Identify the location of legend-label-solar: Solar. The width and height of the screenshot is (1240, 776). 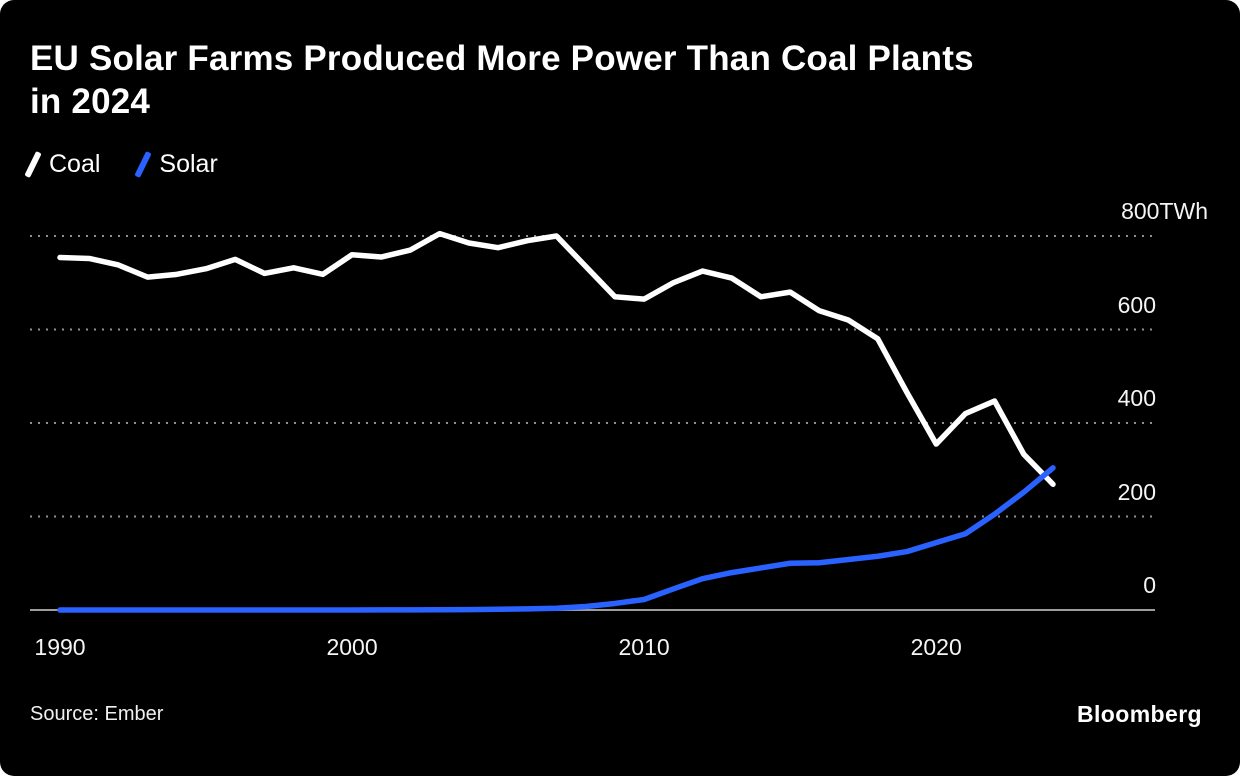
(188, 164).